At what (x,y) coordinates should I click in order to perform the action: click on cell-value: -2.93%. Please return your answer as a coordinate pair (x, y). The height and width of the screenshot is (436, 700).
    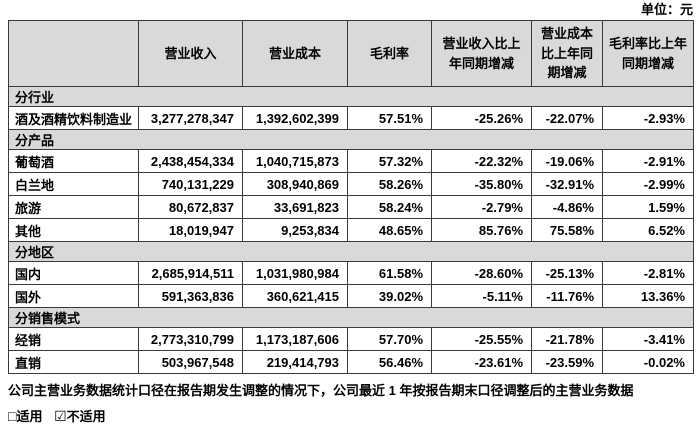
    Looking at the image, I should click on (648, 118).